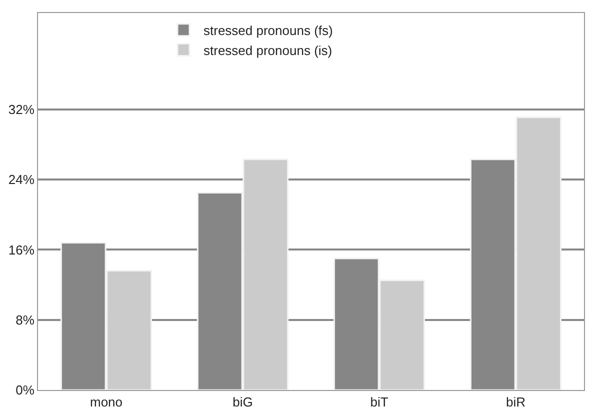  Describe the element at coordinates (21, 250) in the screenshot. I see `y-tick-label: 16%` at that location.